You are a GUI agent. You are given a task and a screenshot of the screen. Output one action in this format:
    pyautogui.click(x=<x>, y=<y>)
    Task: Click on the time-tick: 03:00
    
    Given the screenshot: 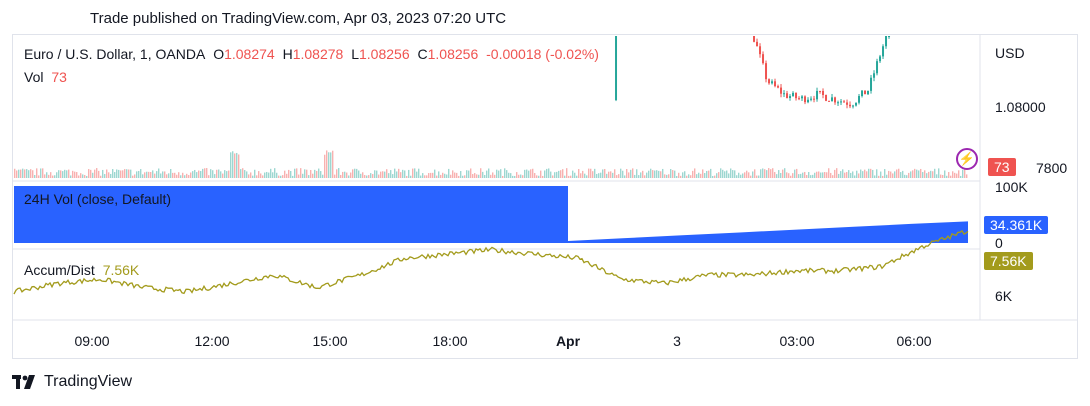 What is the action you would take?
    pyautogui.click(x=797, y=341)
    